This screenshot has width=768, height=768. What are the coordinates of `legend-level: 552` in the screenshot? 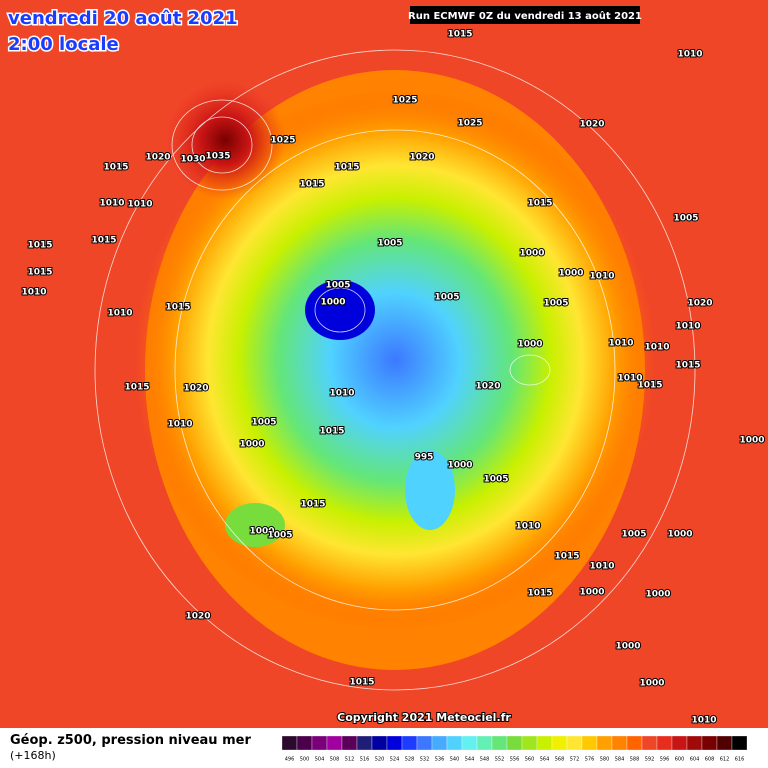 It's located at (500, 760).